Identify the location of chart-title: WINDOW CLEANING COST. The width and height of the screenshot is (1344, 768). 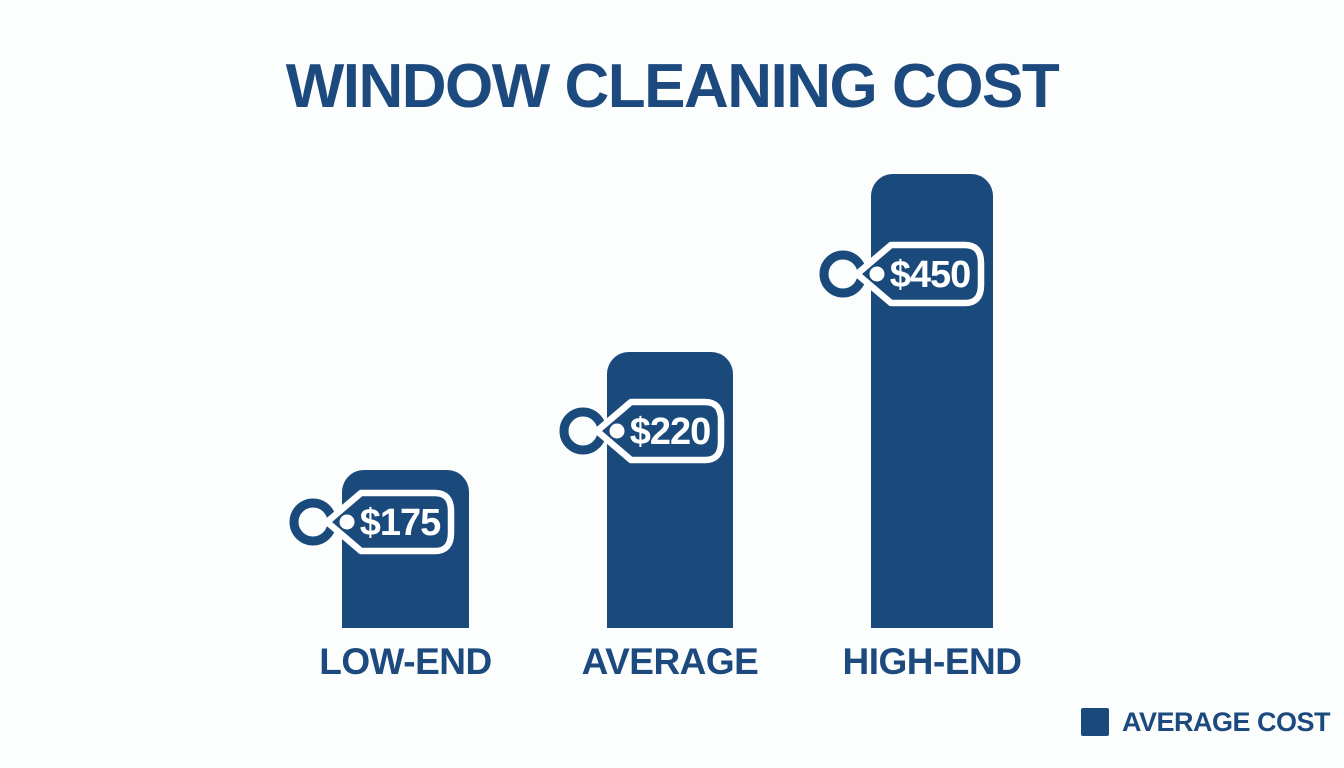
(672, 86).